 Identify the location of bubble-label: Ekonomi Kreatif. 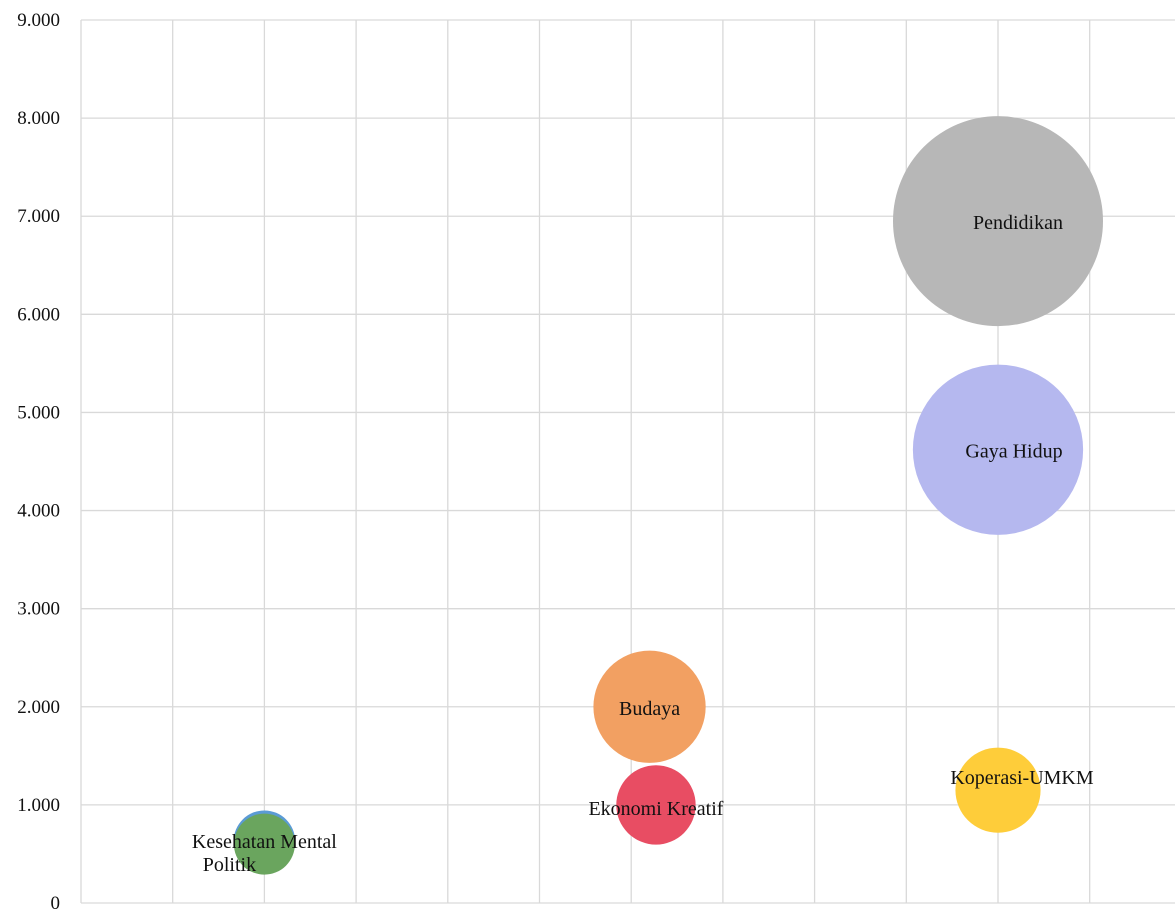
(655, 809).